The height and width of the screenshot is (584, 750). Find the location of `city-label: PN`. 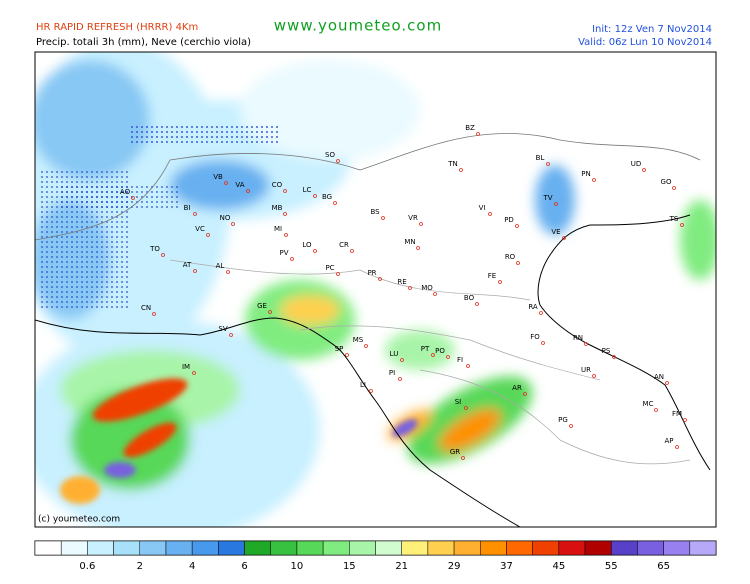

city-label: PN is located at coordinates (585, 174).